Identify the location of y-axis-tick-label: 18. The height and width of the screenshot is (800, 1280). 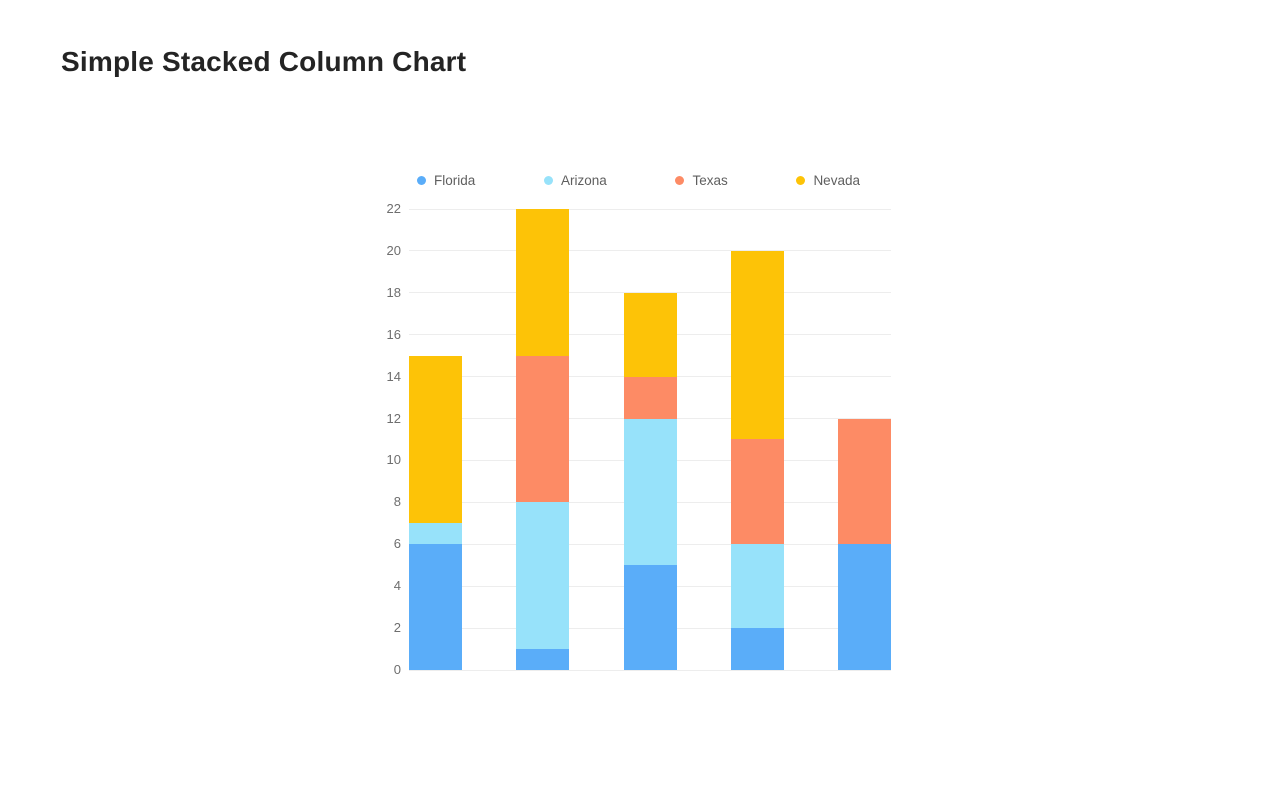
(393, 292).